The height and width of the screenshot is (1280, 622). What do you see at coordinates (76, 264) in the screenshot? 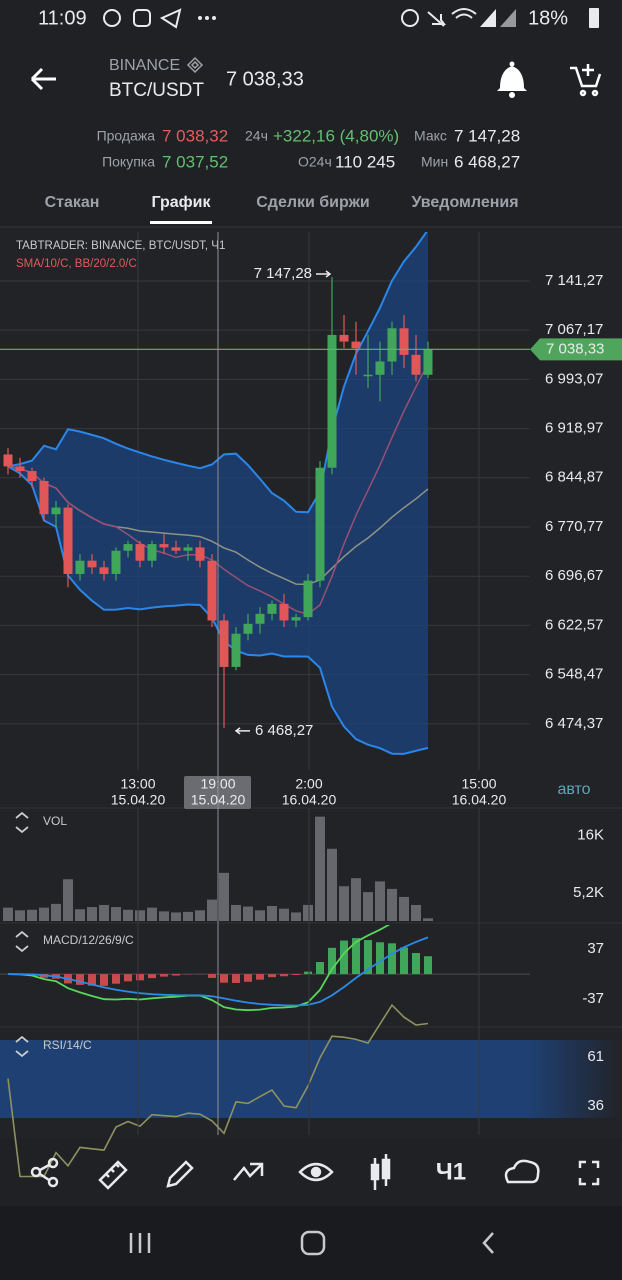
I see `chart-subtitle: SMA/10/C, BB/20/2.0/C` at bounding box center [76, 264].